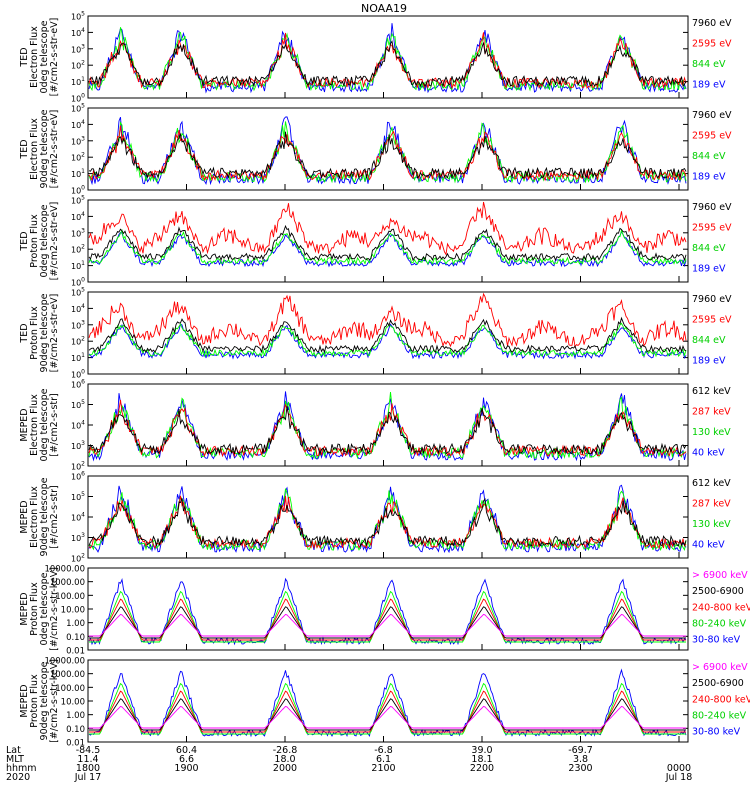  Describe the element at coordinates (580, 768) in the screenshot. I see `x-tick-label-hhmm: 2300` at that location.